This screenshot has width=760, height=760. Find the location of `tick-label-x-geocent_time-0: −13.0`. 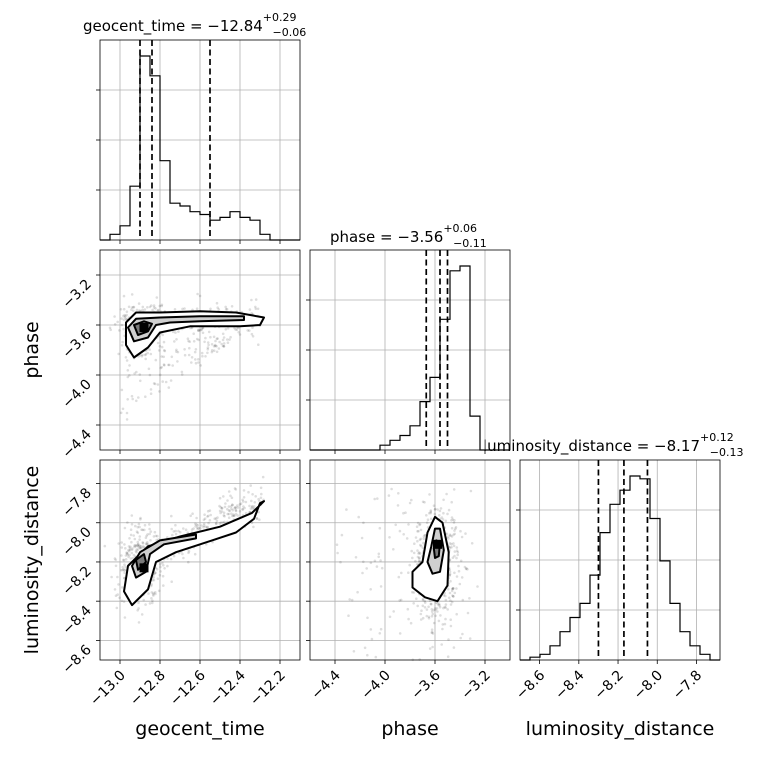

tick-label-x-geocent_time-0: −13.0 is located at coordinates (108, 689).